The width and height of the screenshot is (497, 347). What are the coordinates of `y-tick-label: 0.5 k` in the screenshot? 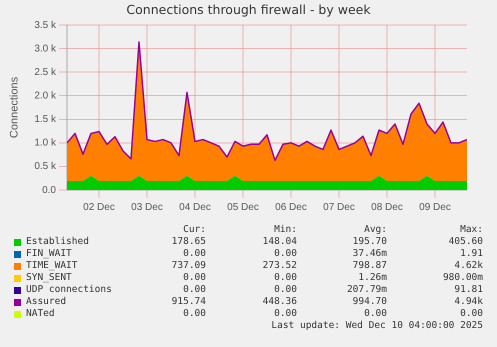 It's located at (45, 166).